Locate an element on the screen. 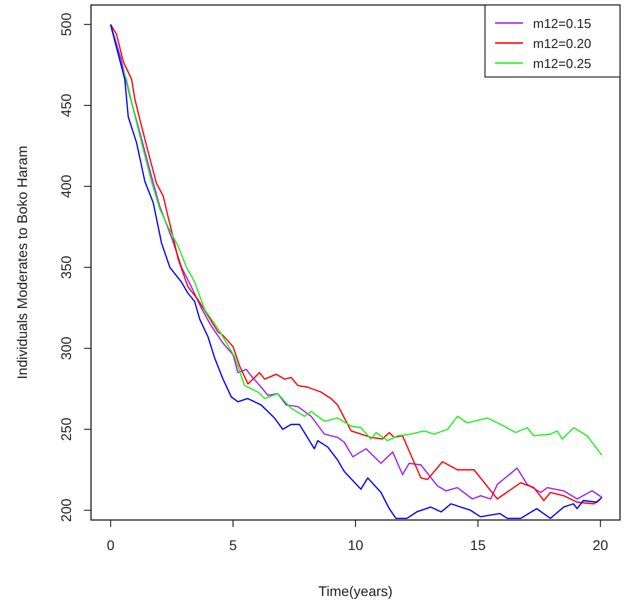 The width and height of the screenshot is (629, 609). x-tick-label: 5 is located at coordinates (233, 545).